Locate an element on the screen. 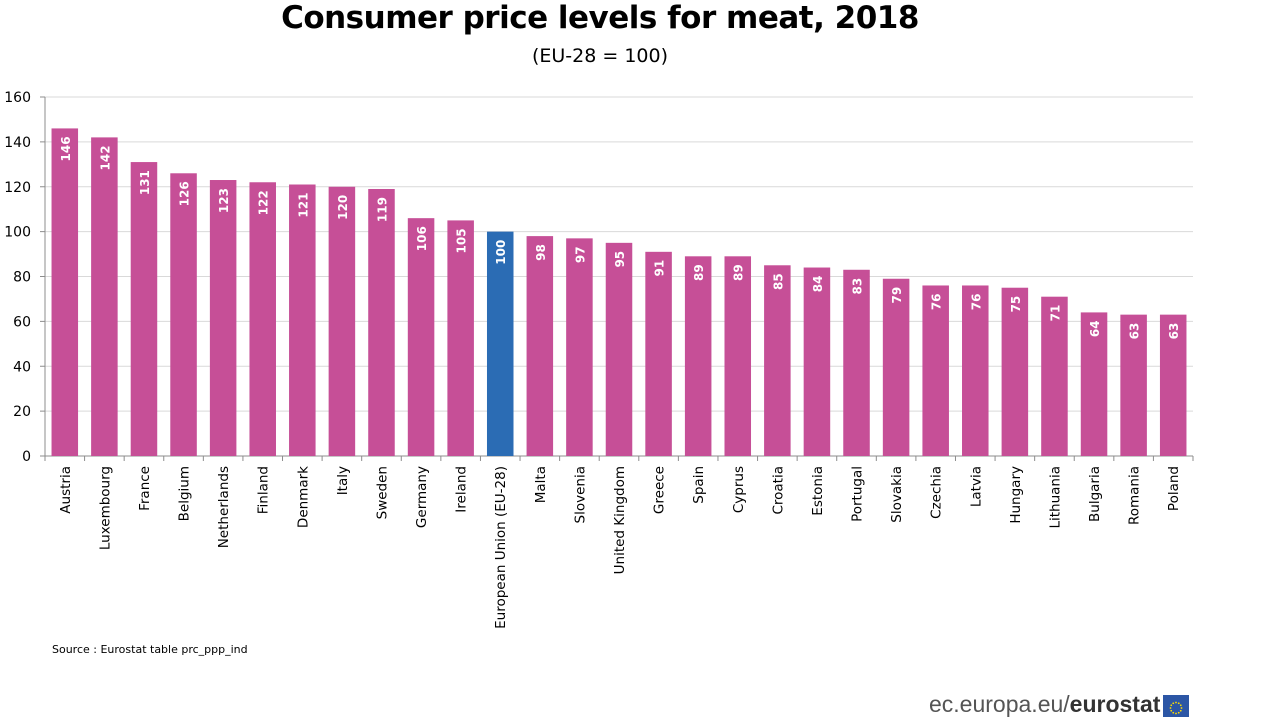 Image resolution: width=1271 pixels, height=723 pixels. bar-value-label: 119 is located at coordinates (382, 209).